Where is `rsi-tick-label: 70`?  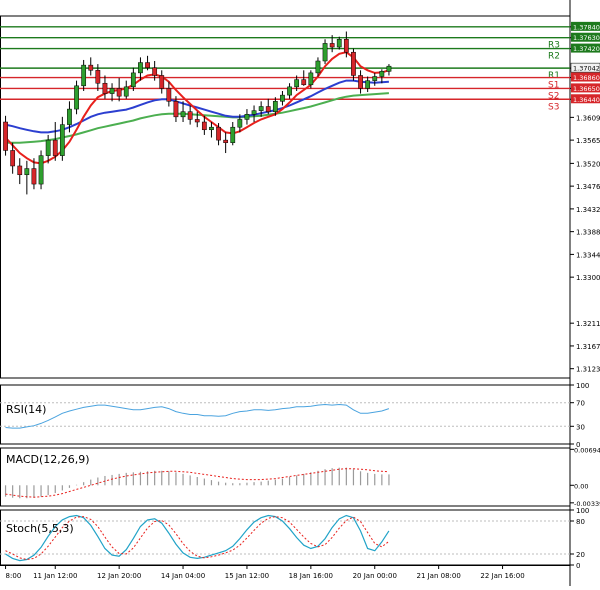 rsi-tick-label: 70 is located at coordinates (580, 404).